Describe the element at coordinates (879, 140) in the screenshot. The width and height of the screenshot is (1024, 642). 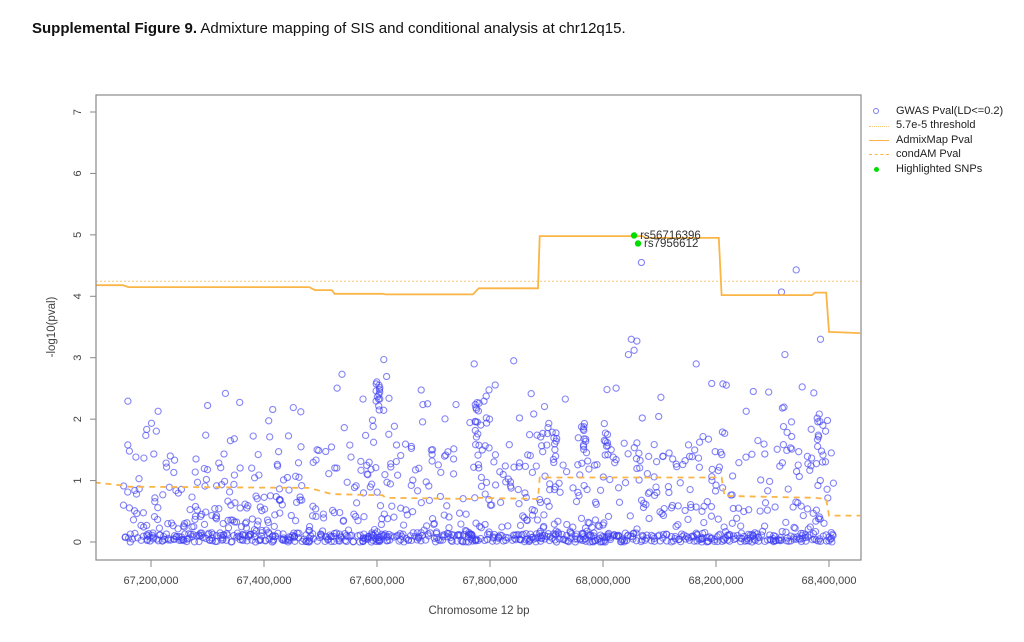
I see `solid-line-icon` at that location.